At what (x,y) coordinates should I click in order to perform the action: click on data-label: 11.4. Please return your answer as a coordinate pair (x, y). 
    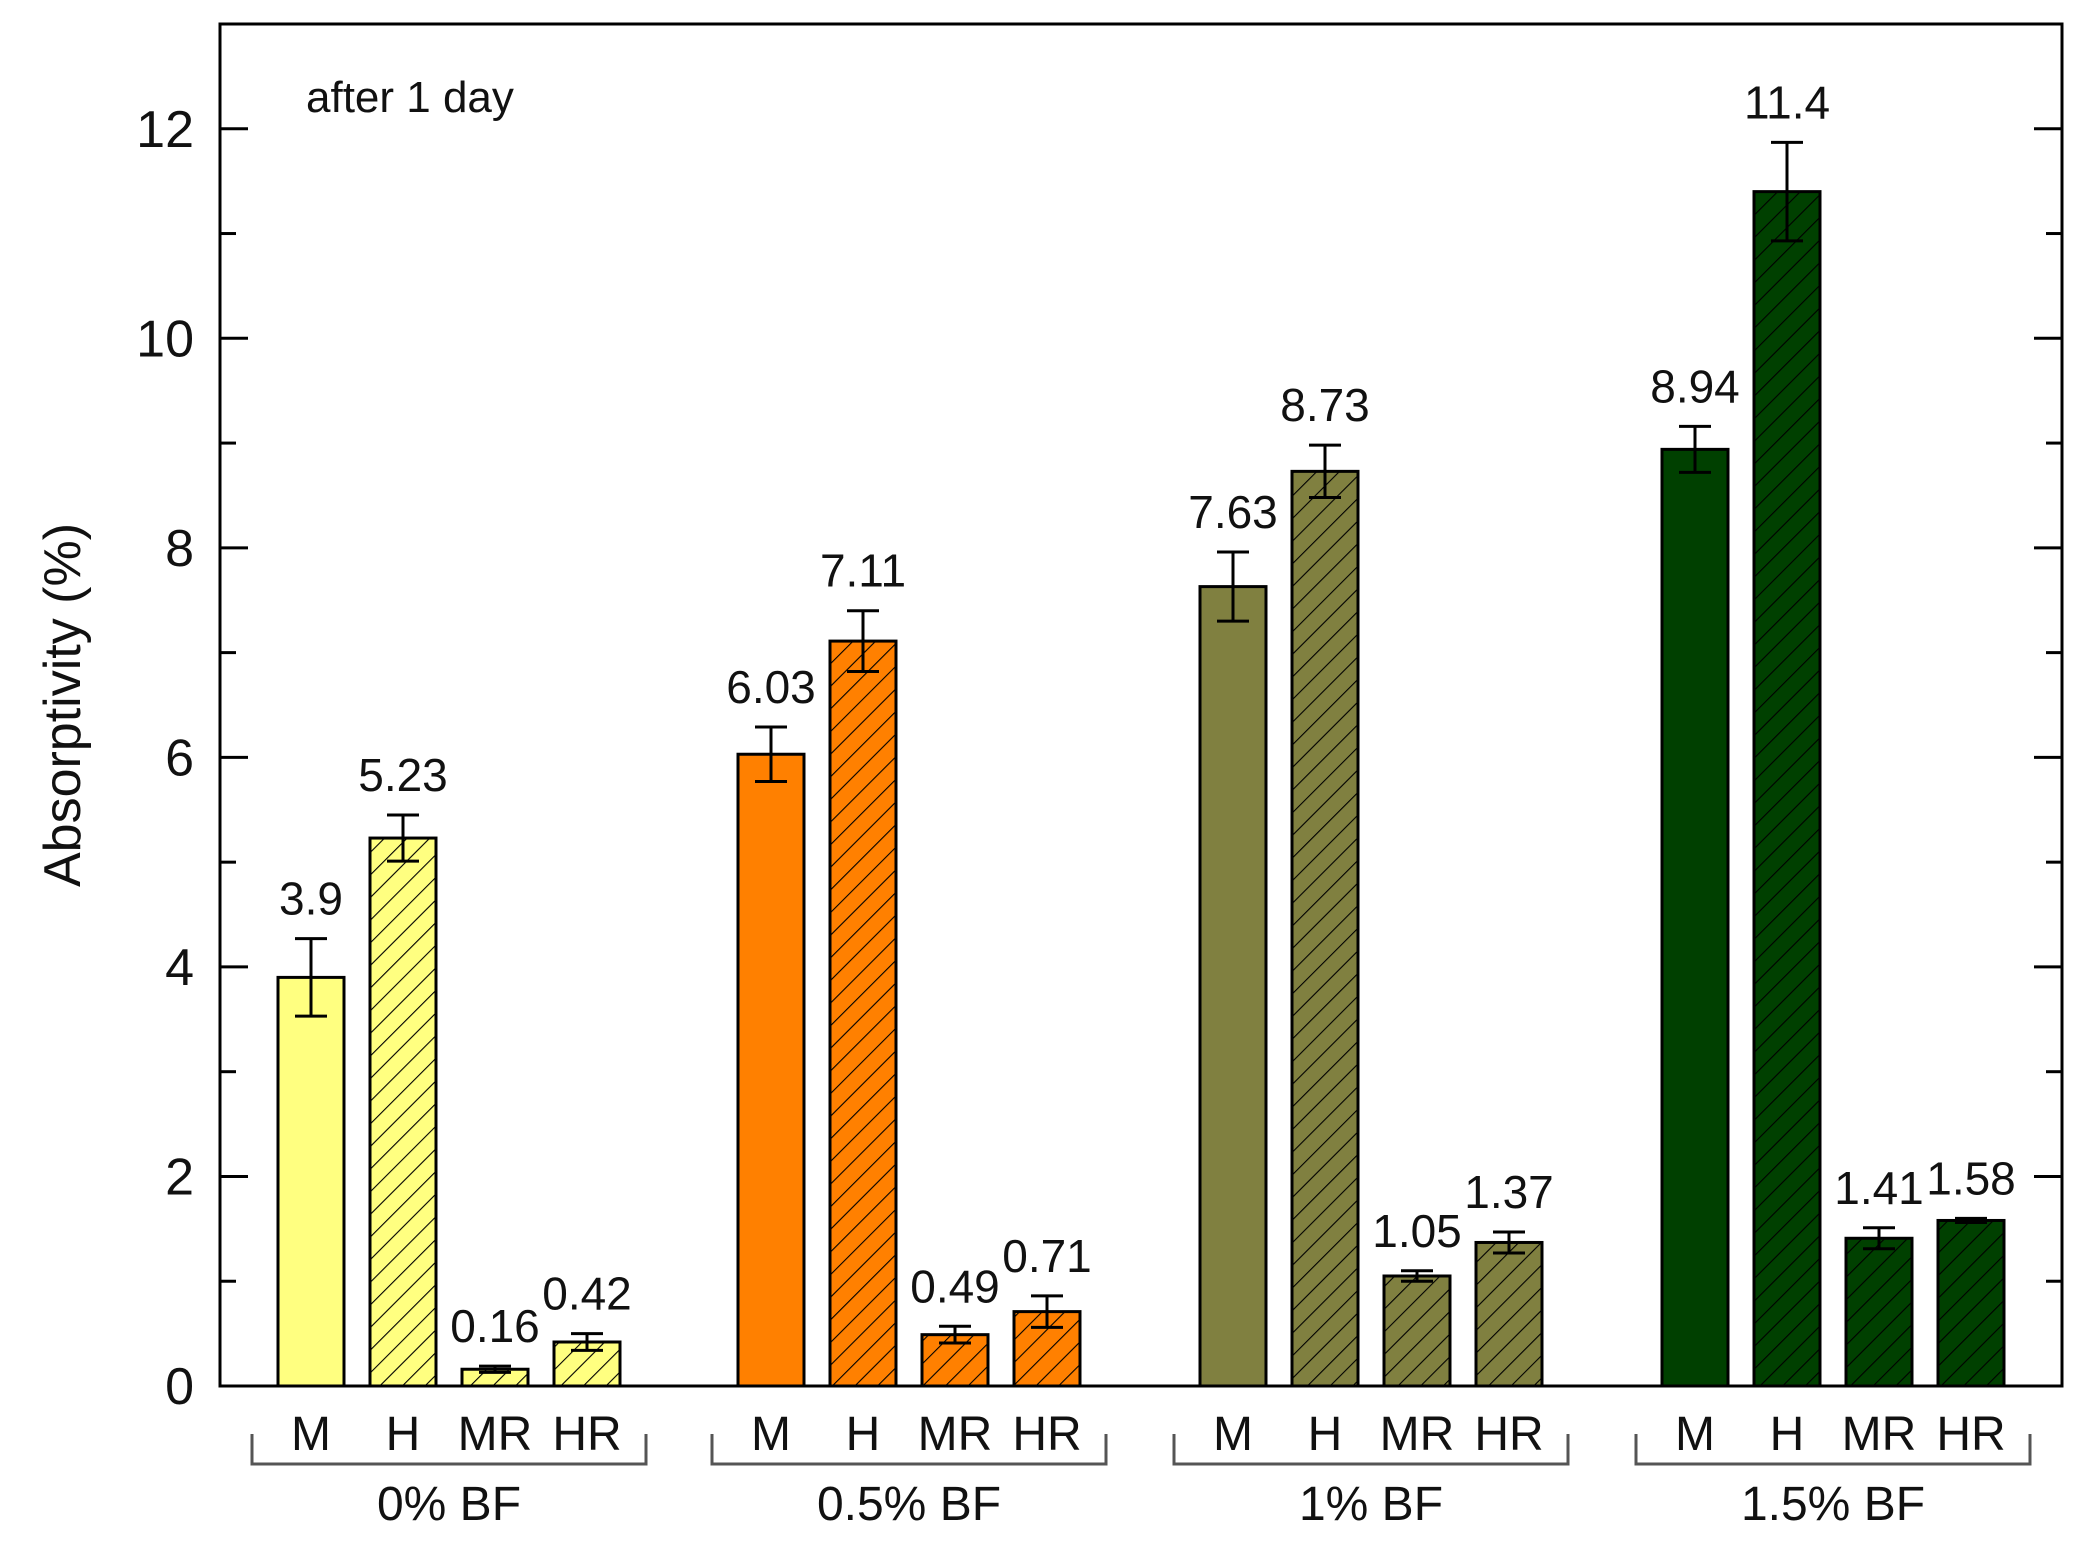
    Looking at the image, I should click on (1787, 102).